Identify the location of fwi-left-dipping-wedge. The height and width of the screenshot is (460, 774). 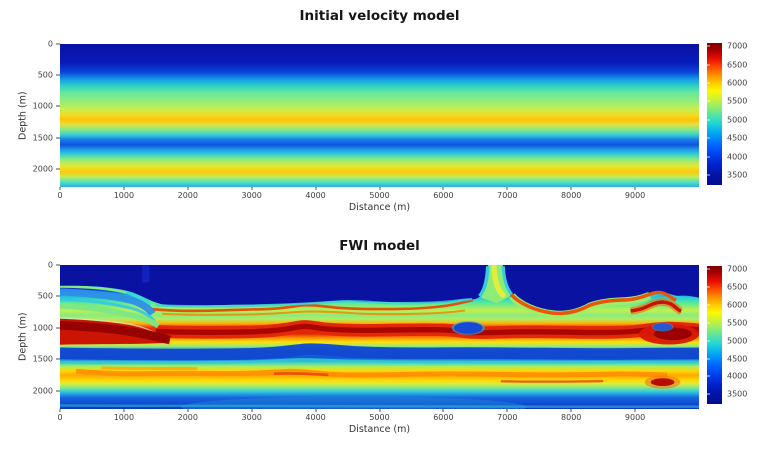
(115, 314).